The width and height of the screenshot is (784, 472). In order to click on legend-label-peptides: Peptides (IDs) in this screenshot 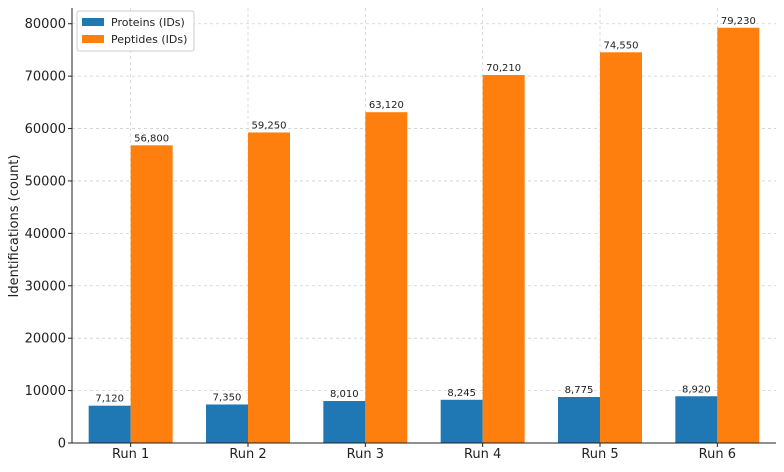, I will do `click(149, 39)`.